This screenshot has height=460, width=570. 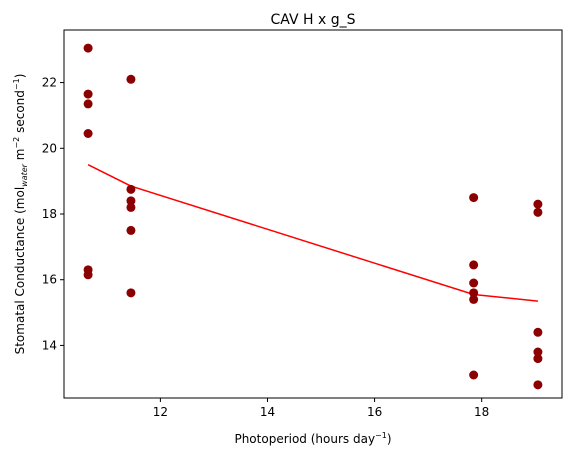 I want to click on chart-title: CAV H x g_S, so click(x=313, y=20).